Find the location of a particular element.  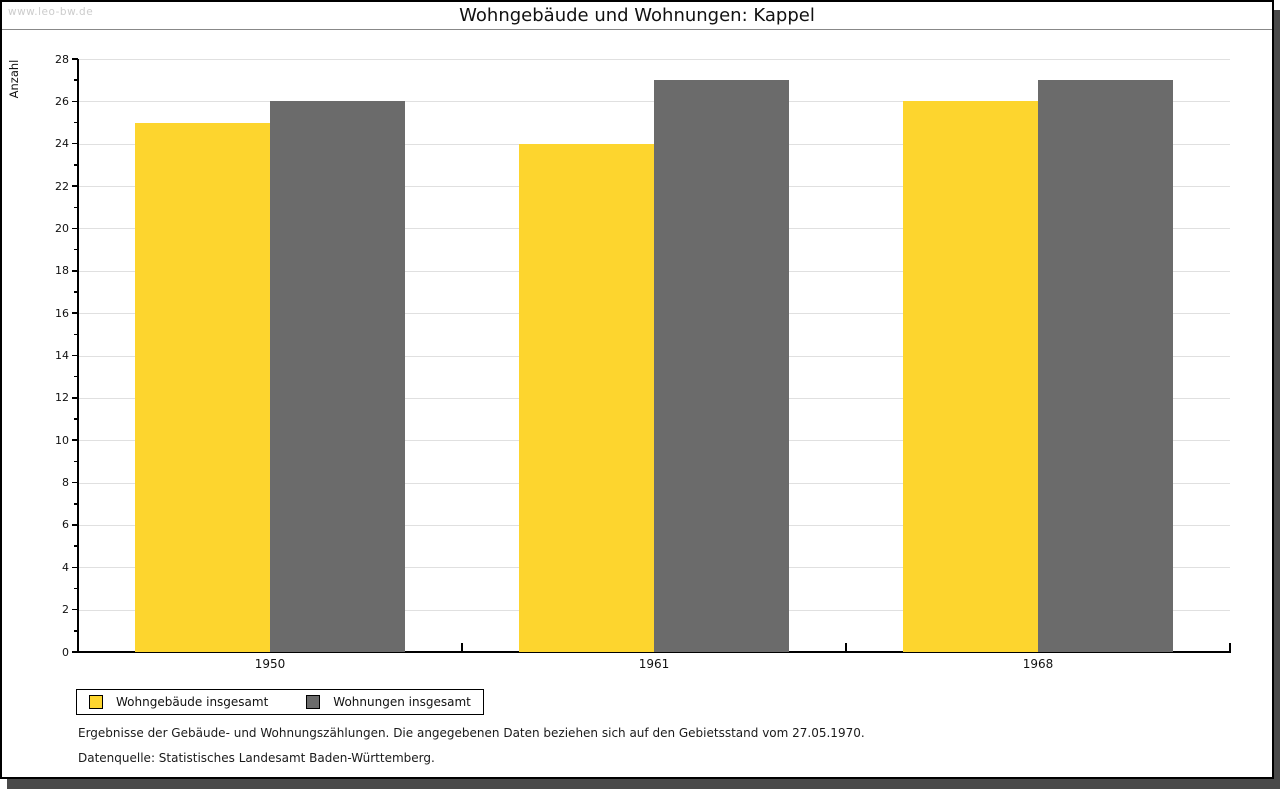

legend-entry: Wohngebäude insgesamt is located at coordinates (178, 702).